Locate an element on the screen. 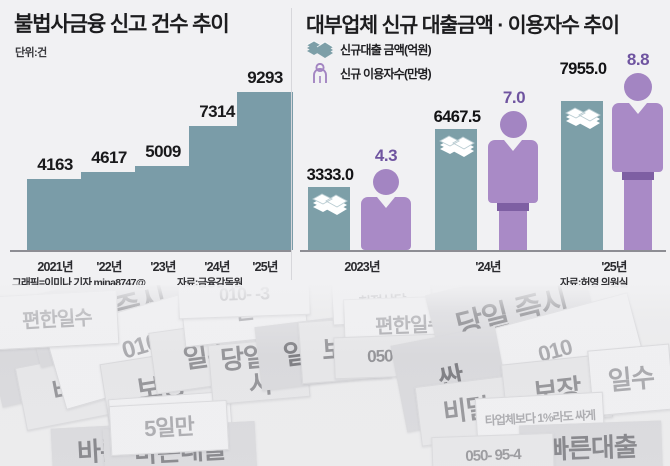 The image size is (670, 466). legend-item-loan-amount: 신규대출 금액(억원) is located at coordinates (369, 49).